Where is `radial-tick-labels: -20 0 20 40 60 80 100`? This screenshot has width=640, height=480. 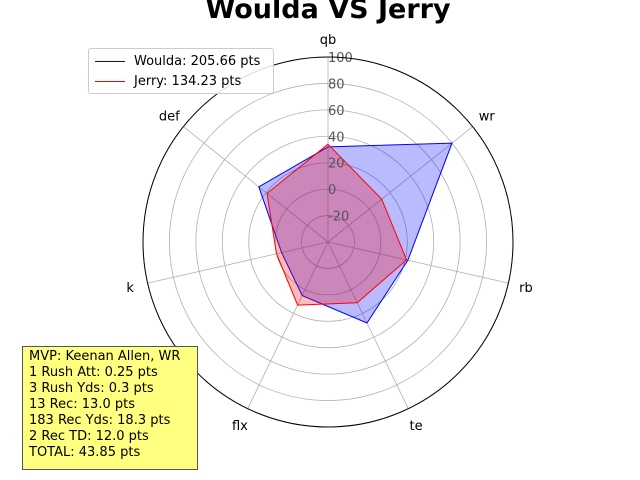
radial-tick-labels: -20 0 20 40 60 80 100 is located at coordinates (340, 138).